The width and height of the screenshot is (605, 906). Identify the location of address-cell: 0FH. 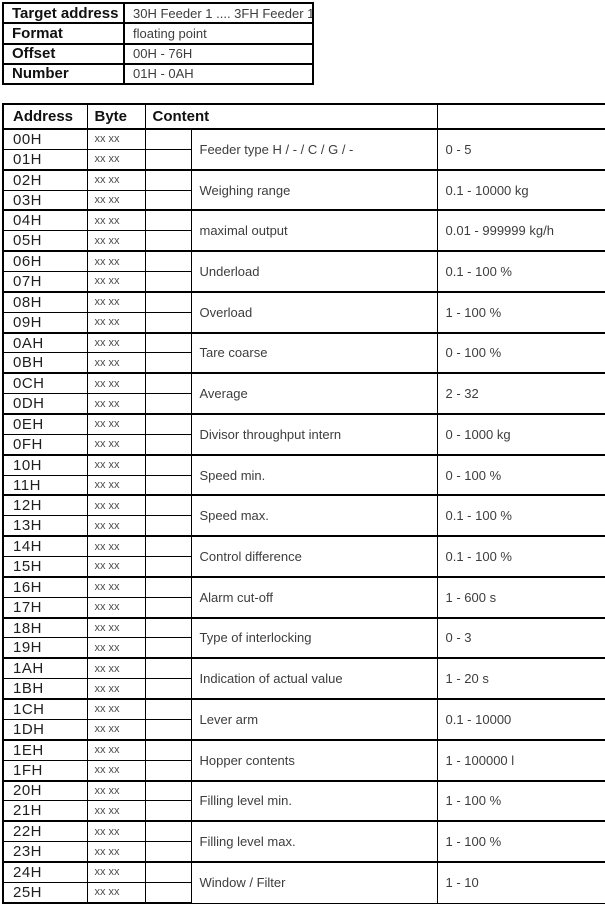
(45, 444).